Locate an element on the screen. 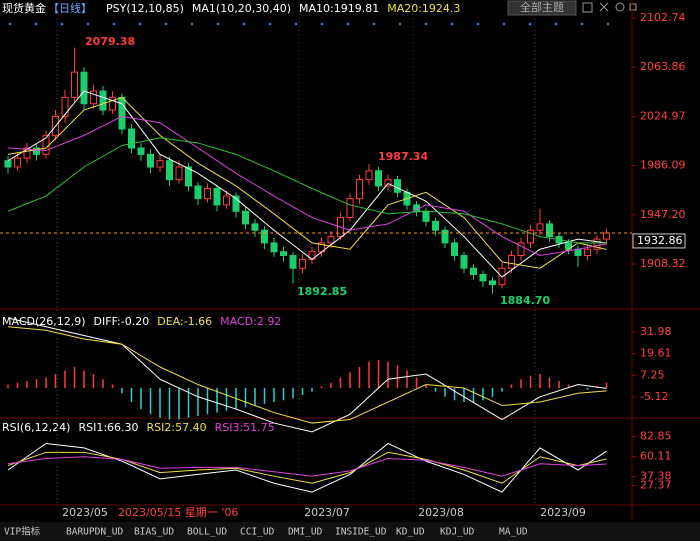  theme-button is located at coordinates (542, 8).